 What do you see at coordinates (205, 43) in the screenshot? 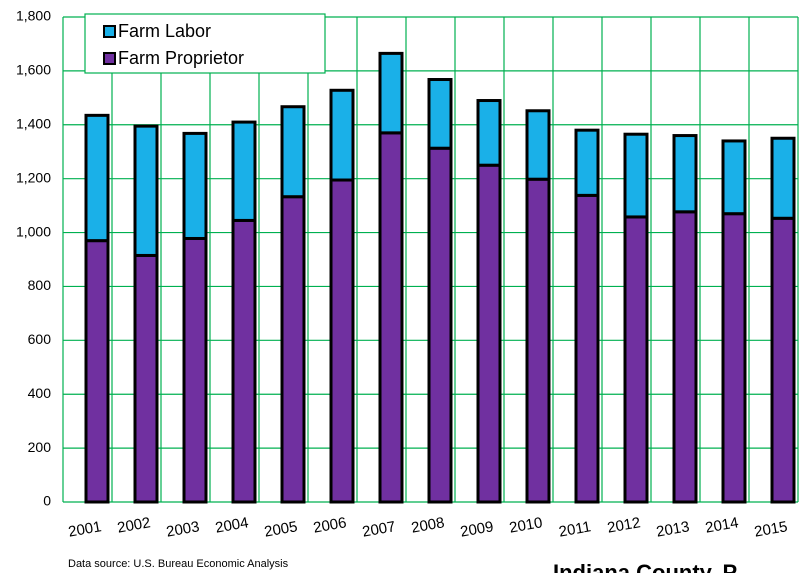
I see `legend-box` at bounding box center [205, 43].